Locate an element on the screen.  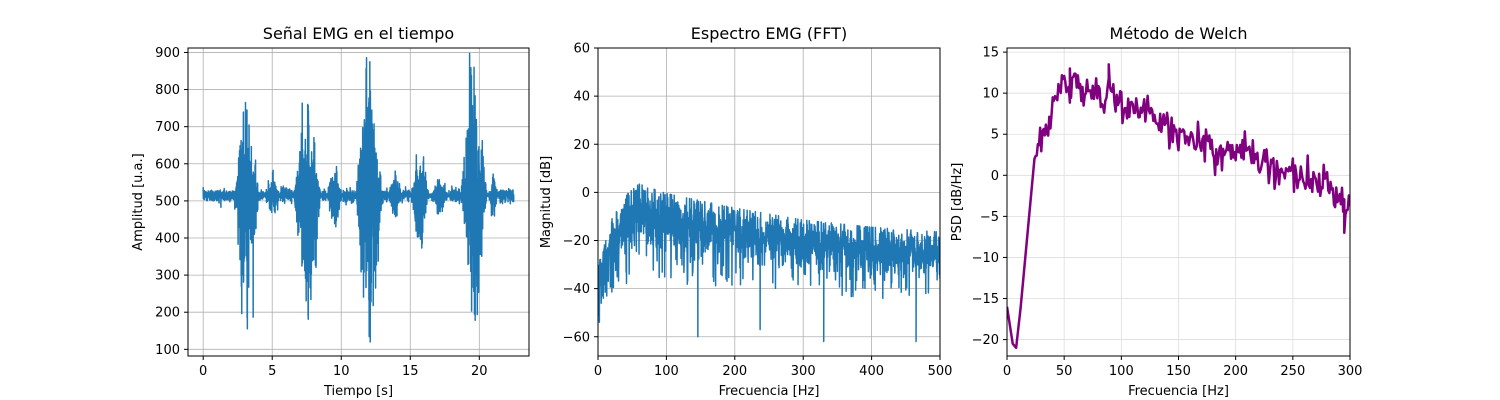
welch-y-tick-label: 5 is located at coordinates (995, 135).